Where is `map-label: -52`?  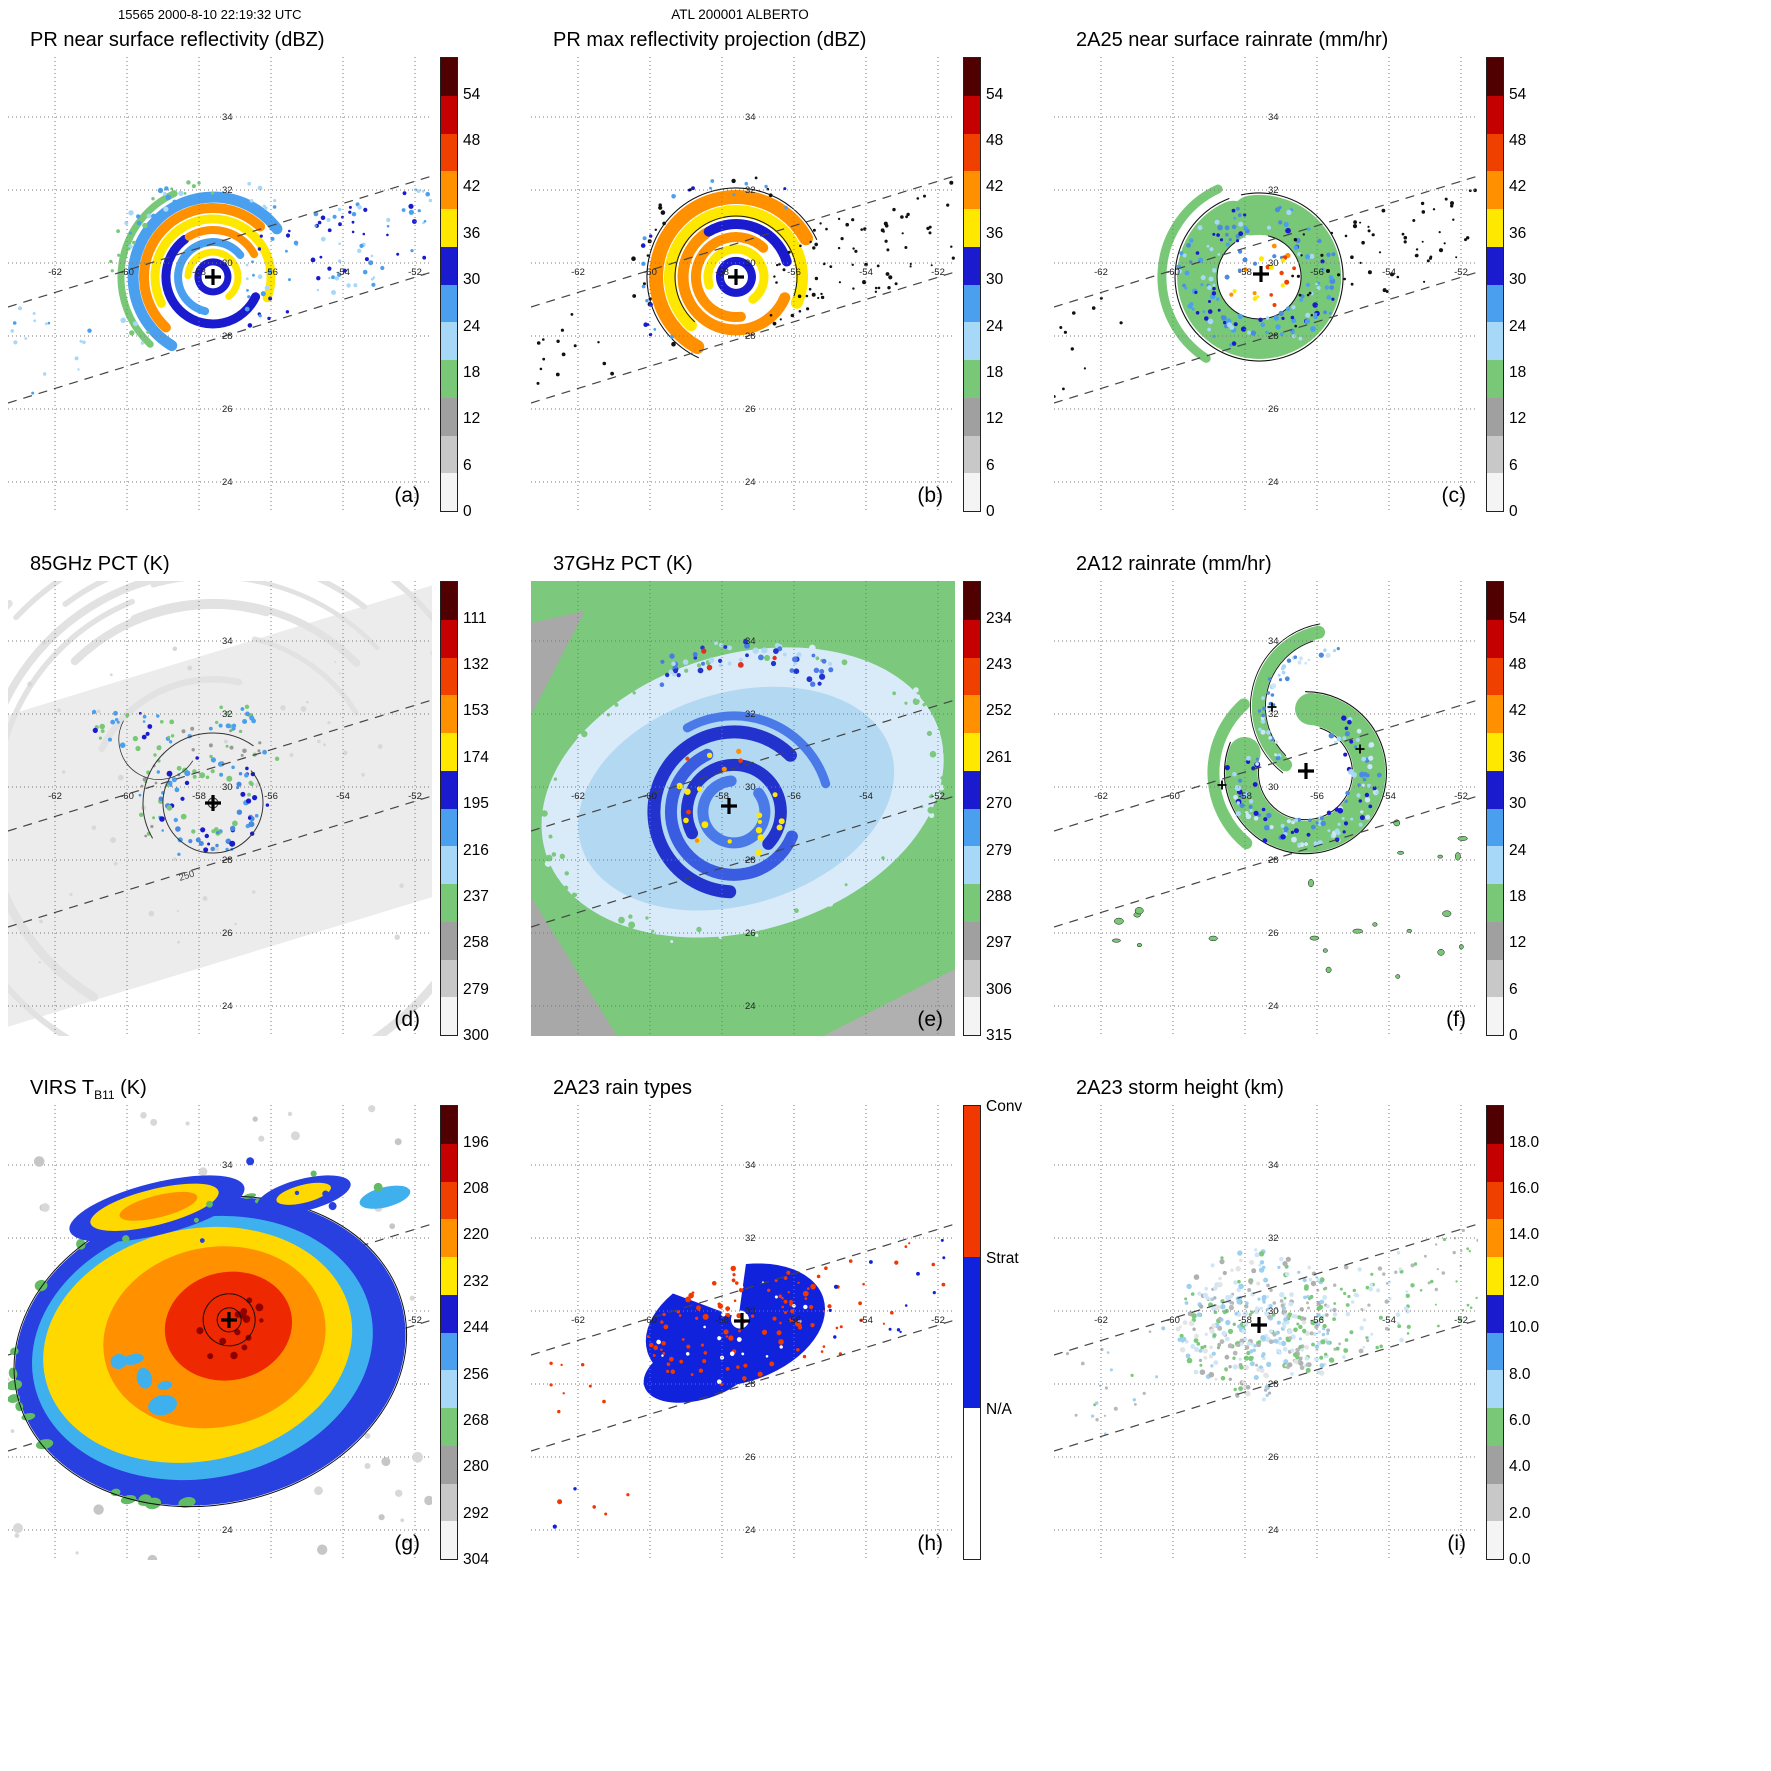
map-label: -52 is located at coordinates (415, 1320).